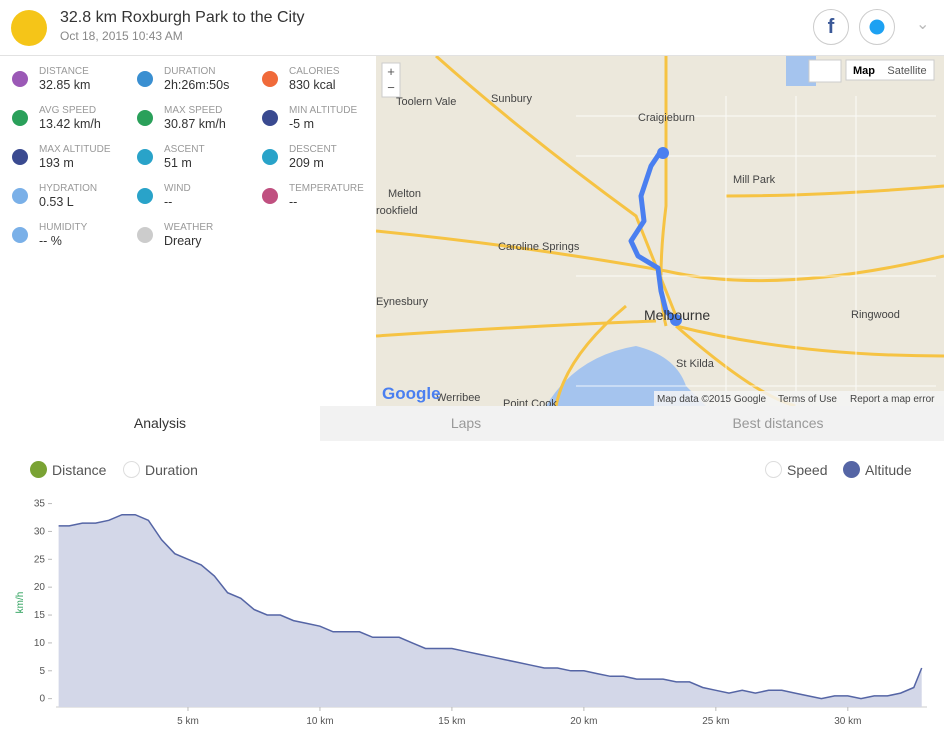 This screenshot has width=944, height=736. I want to click on y-tick-label: 35, so click(40, 504).